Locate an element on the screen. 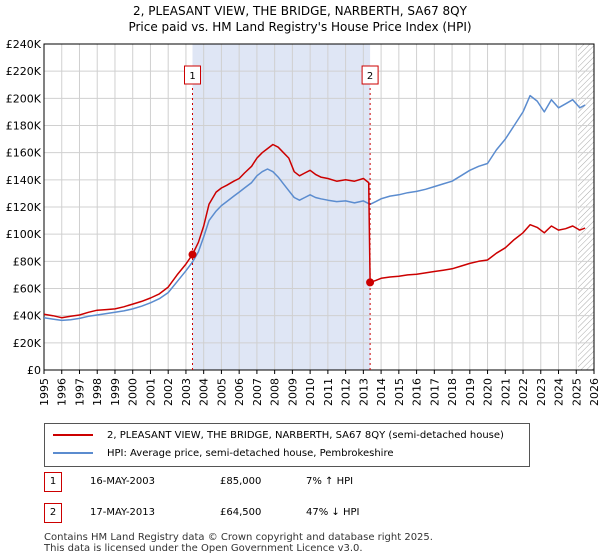 This screenshot has height=560, width=600. x-tick-label: 2011 is located at coordinates (328, 392).